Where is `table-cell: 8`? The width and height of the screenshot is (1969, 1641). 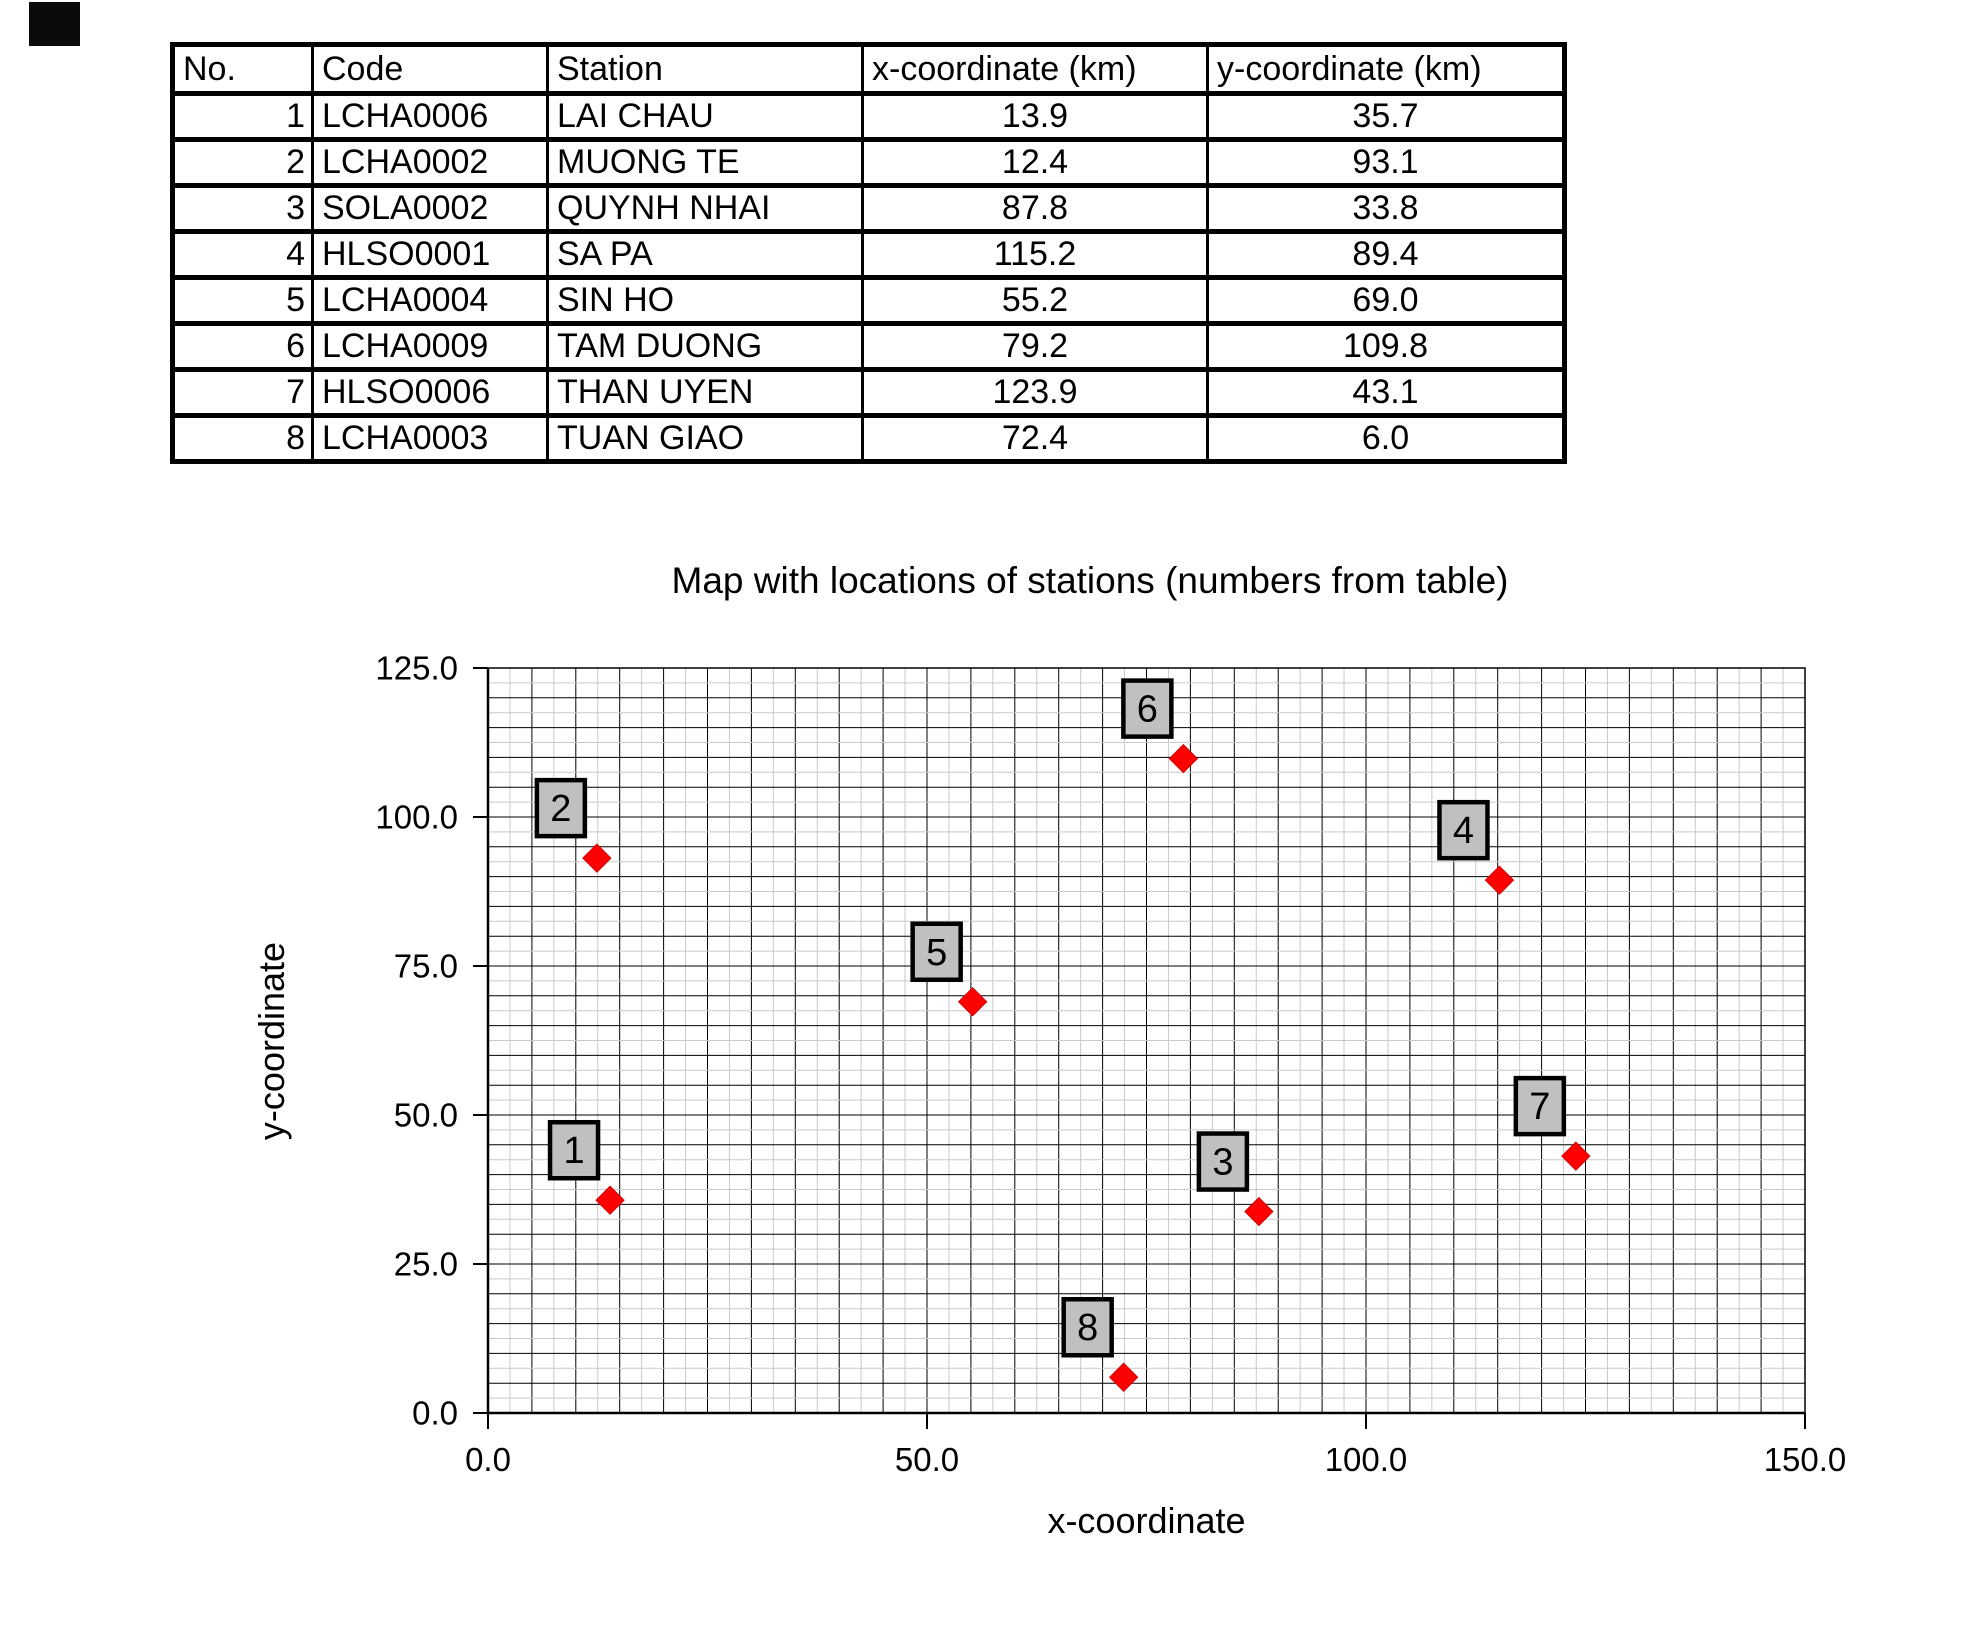 table-cell: 8 is located at coordinates (242, 438).